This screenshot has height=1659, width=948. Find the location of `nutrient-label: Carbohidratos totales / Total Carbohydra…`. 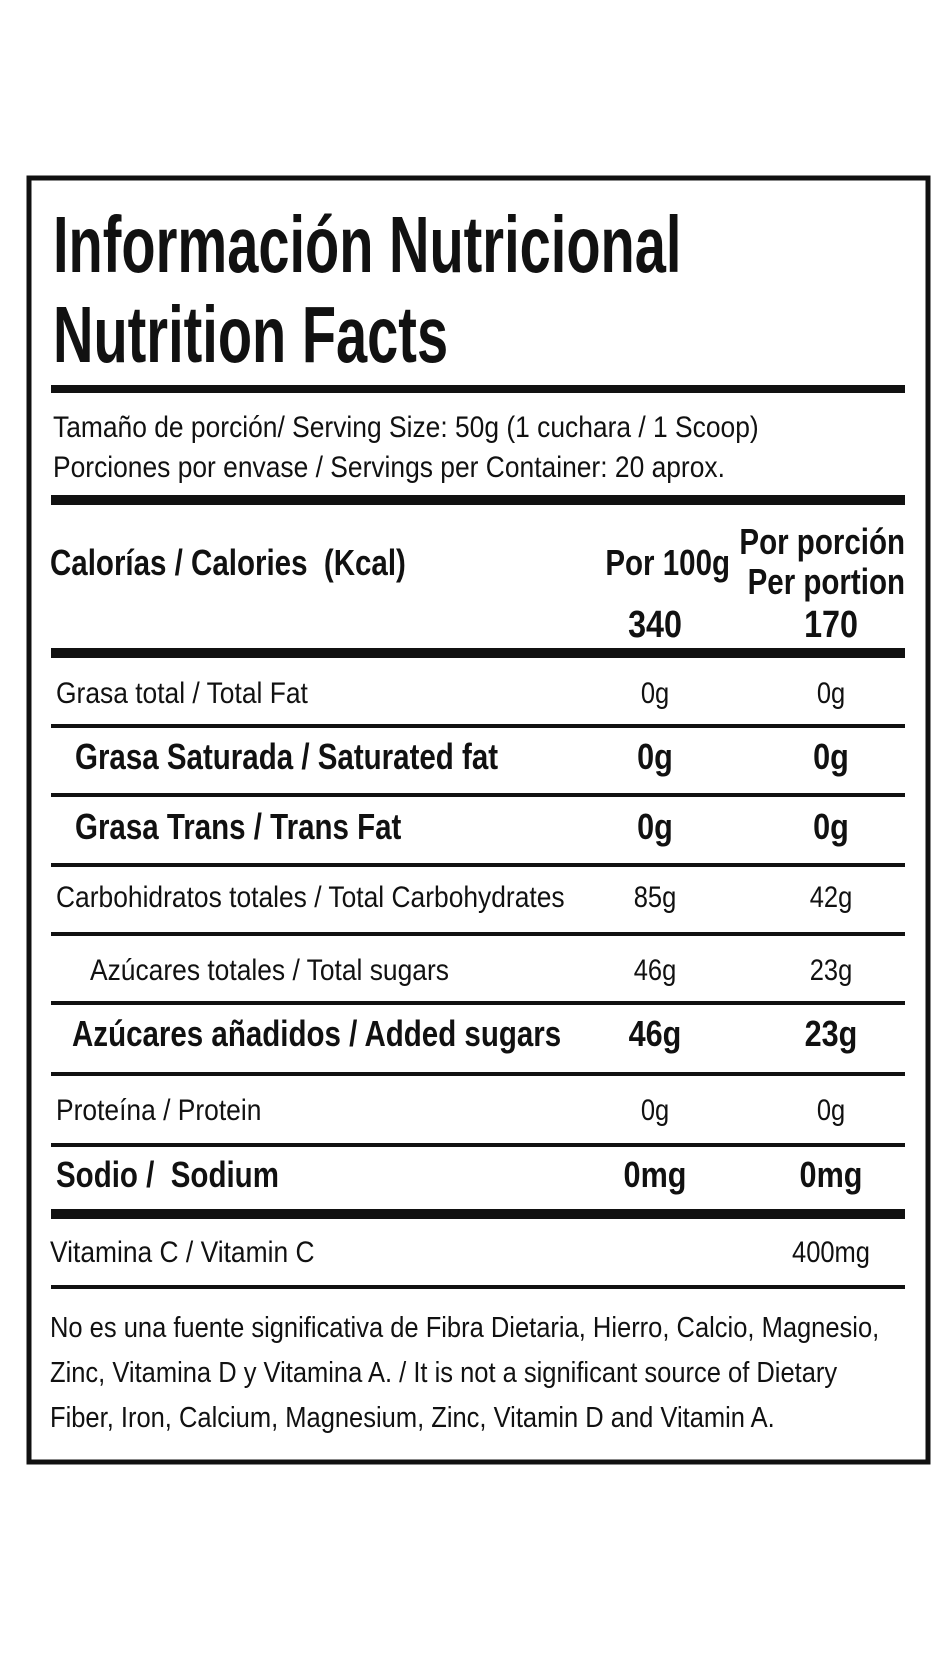

nutrient-label: Carbohidratos totales / Total Carbohydra… is located at coordinates (310, 896).